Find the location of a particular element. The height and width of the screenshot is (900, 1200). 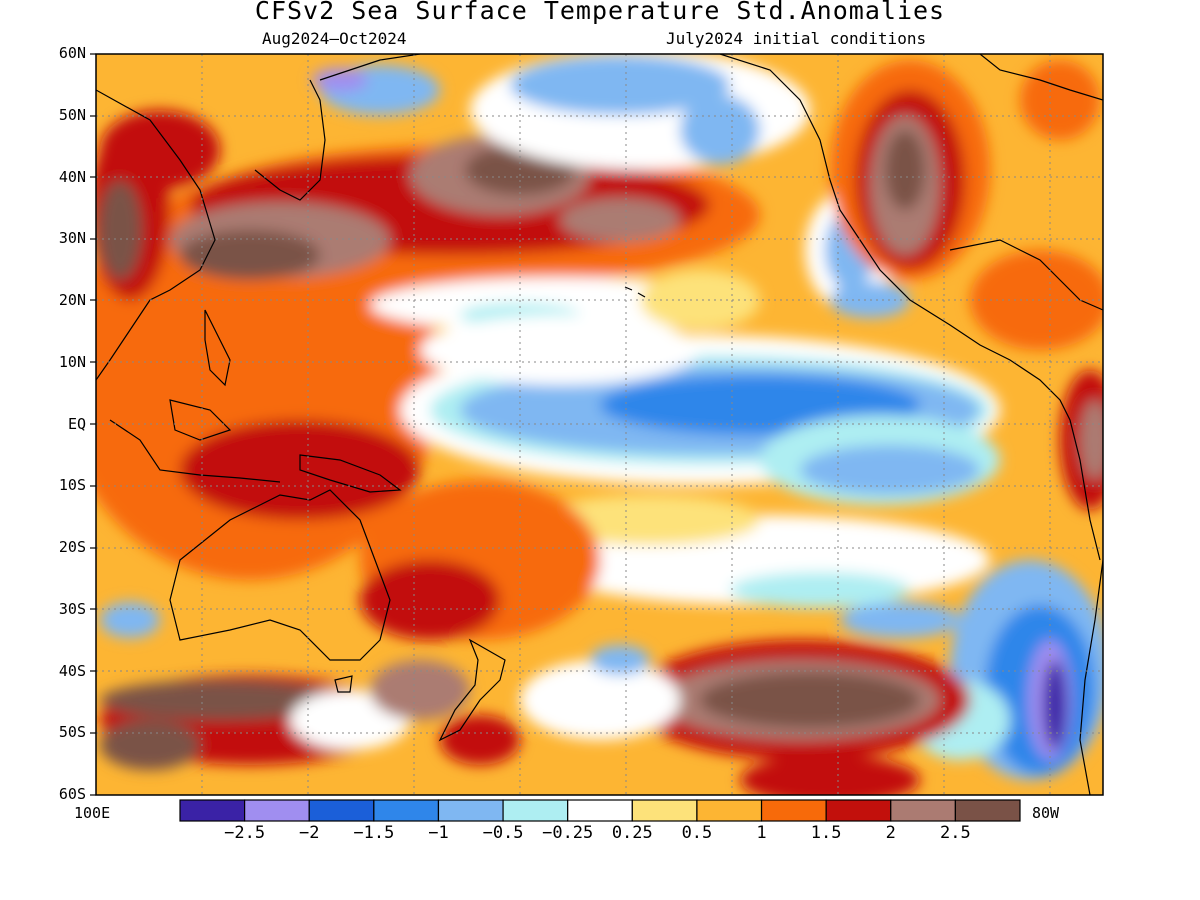

new-zealand-coast is located at coordinates (472, 690).